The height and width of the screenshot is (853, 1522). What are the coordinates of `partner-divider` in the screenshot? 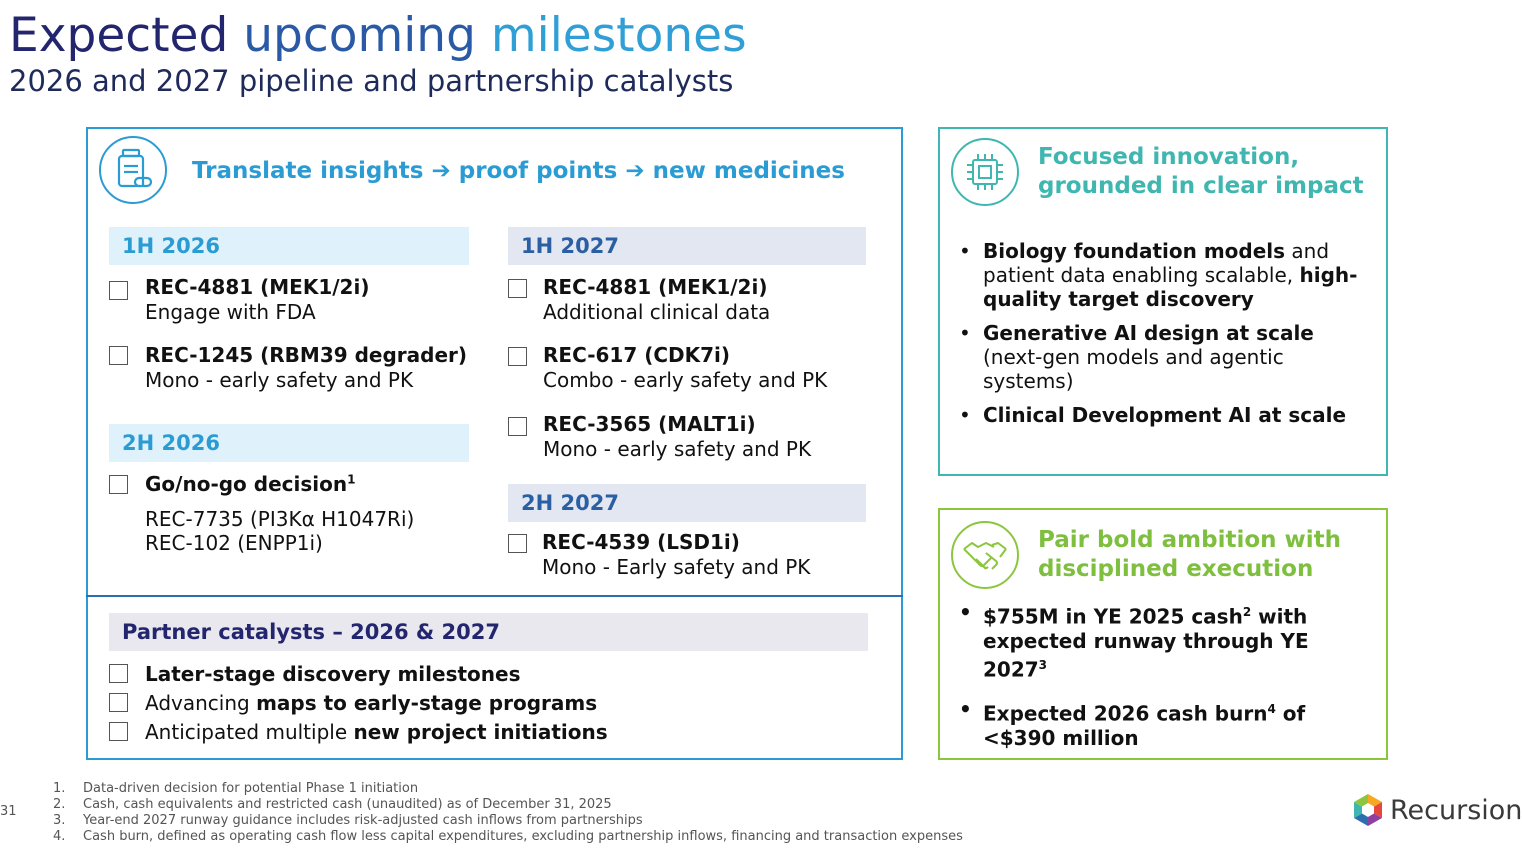 It's located at (494, 596).